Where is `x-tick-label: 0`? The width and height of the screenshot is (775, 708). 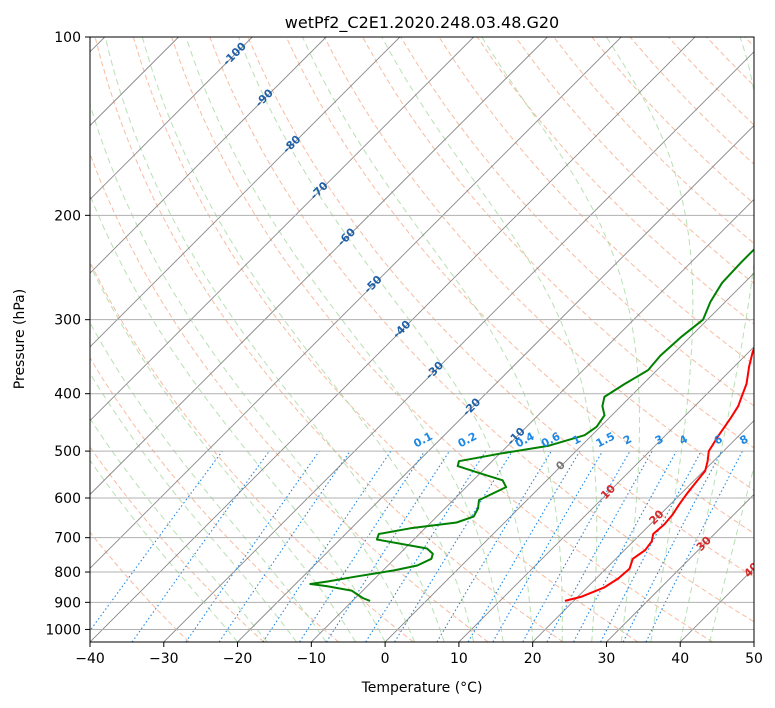
x-tick-label: 0 is located at coordinates (385, 659).